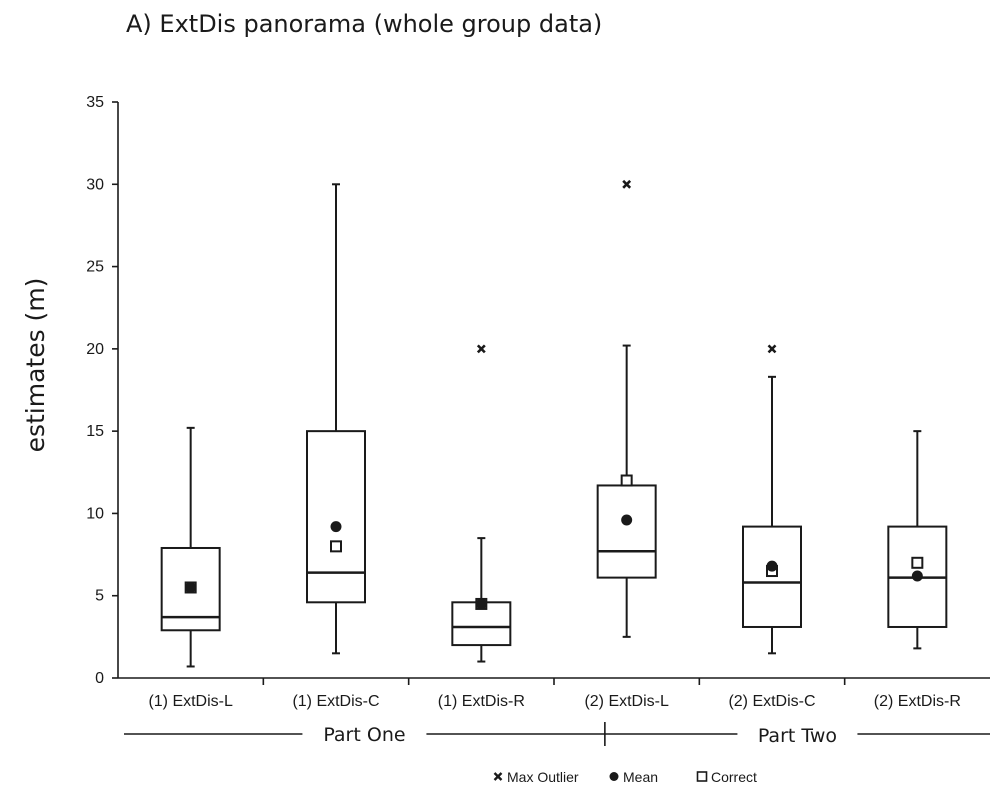 The width and height of the screenshot is (990, 789). I want to click on legend-mean-icon, so click(614, 776).